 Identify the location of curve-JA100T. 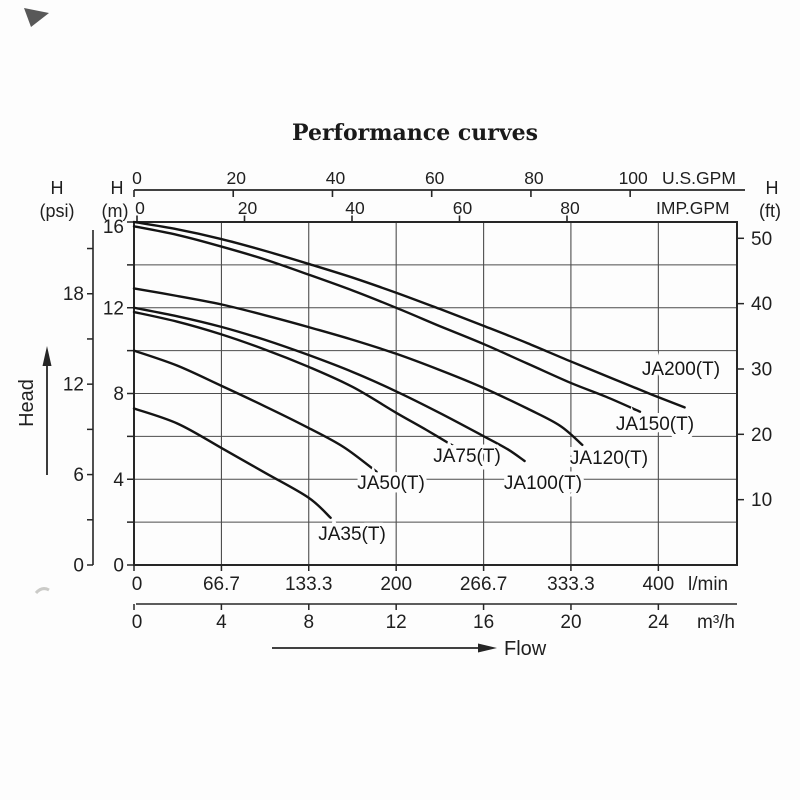
(329, 384).